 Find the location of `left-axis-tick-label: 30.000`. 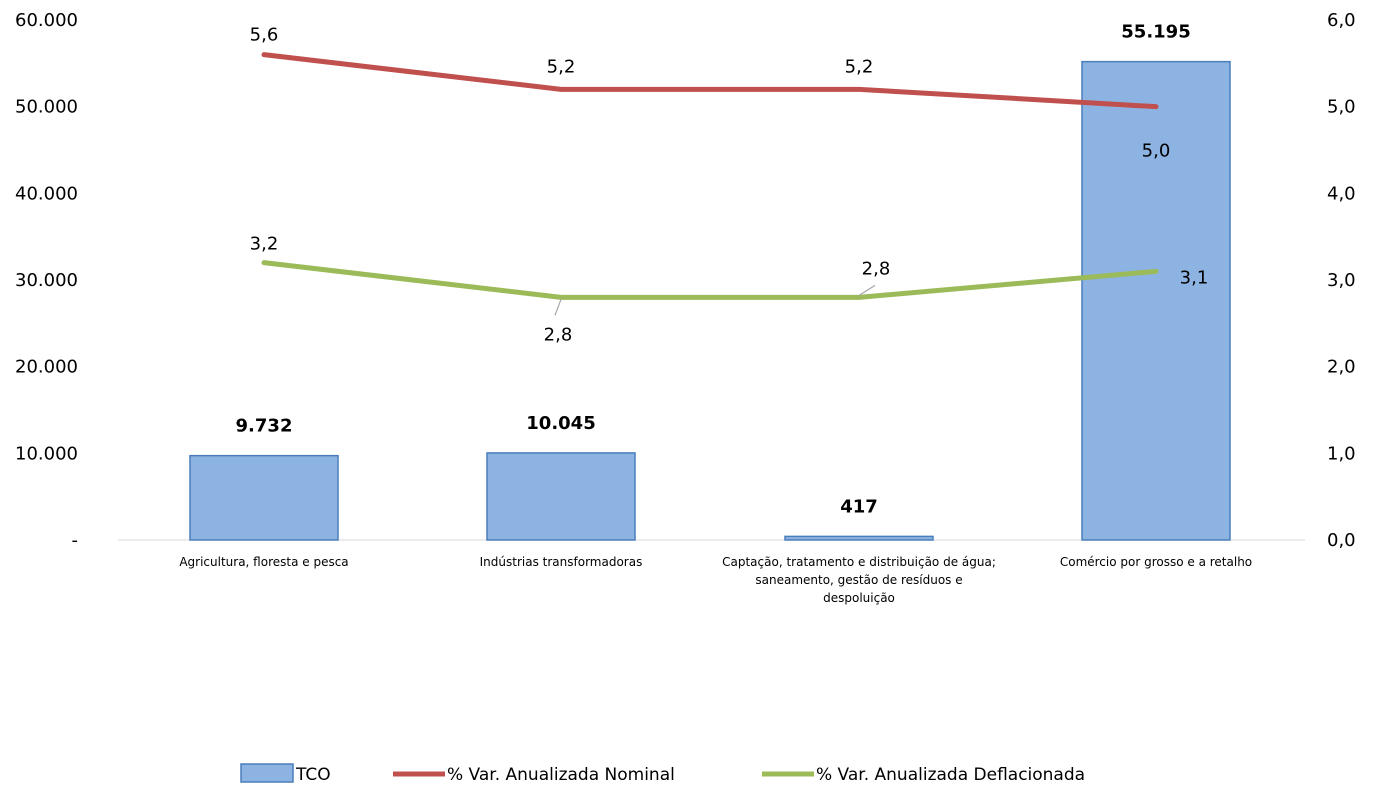

left-axis-tick-label: 30.000 is located at coordinates (46, 280).